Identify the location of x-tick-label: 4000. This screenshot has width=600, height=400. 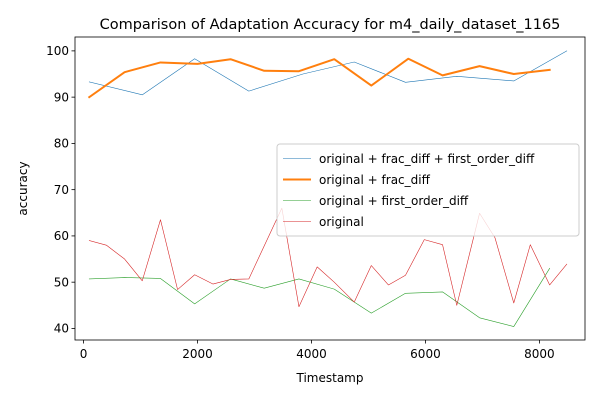
(311, 354).